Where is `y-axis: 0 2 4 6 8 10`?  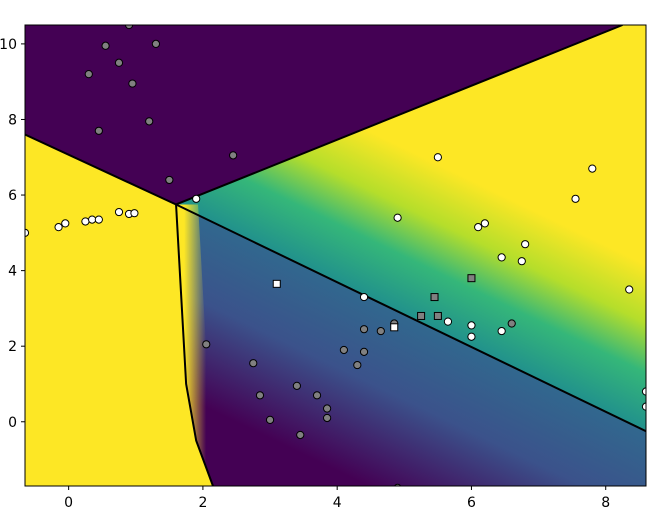
y-axis: 0 2 4 6 8 10 is located at coordinates (12, 234).